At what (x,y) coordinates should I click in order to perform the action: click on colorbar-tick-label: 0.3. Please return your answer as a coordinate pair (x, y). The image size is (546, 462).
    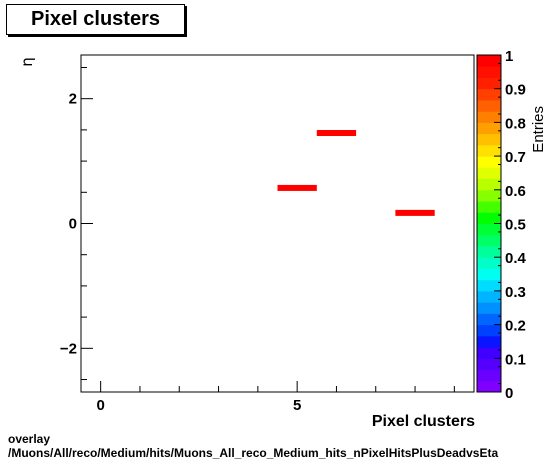
    Looking at the image, I should click on (515, 292).